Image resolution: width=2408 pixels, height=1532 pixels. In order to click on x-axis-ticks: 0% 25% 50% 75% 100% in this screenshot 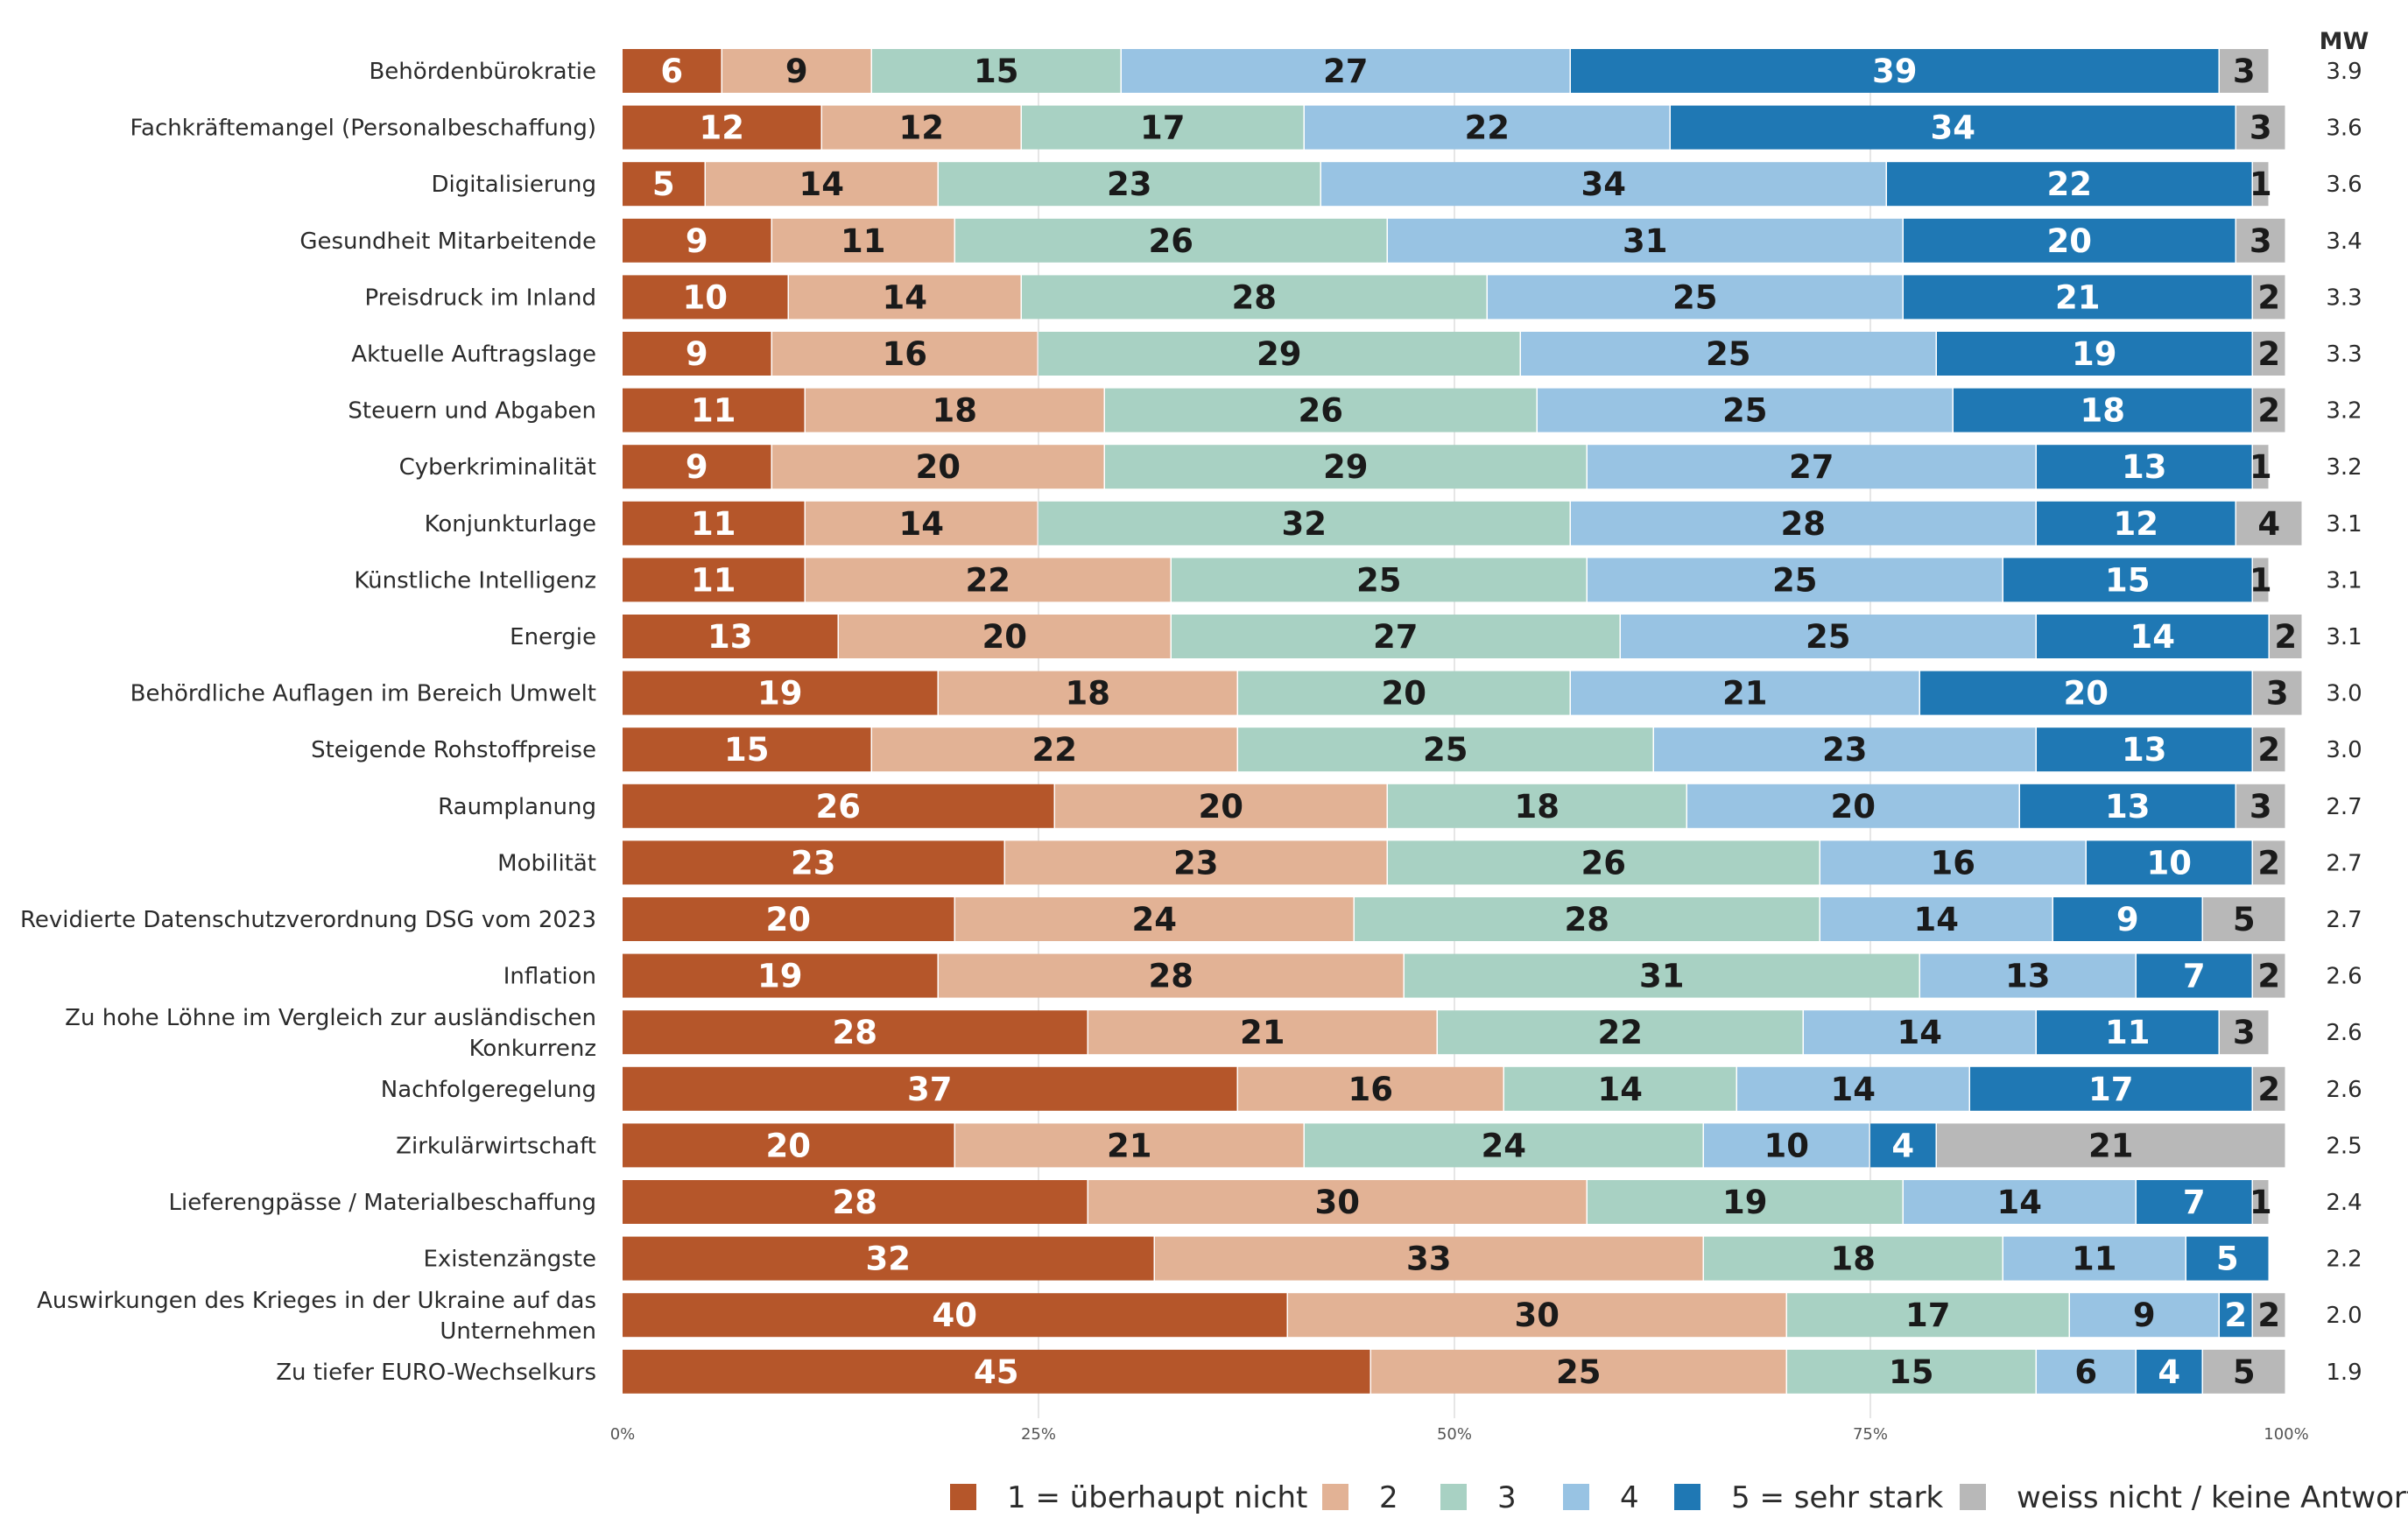, I will do `click(1459, 1434)`.